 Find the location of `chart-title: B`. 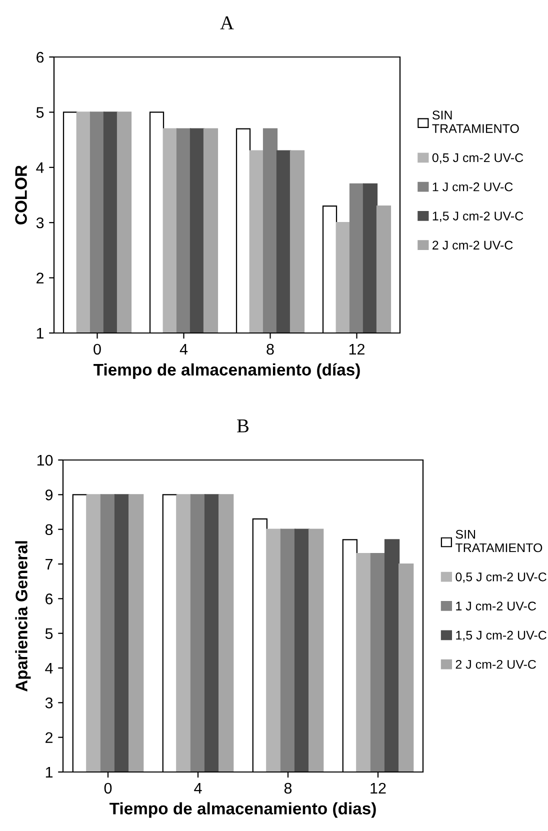

chart-title: B is located at coordinates (243, 425).